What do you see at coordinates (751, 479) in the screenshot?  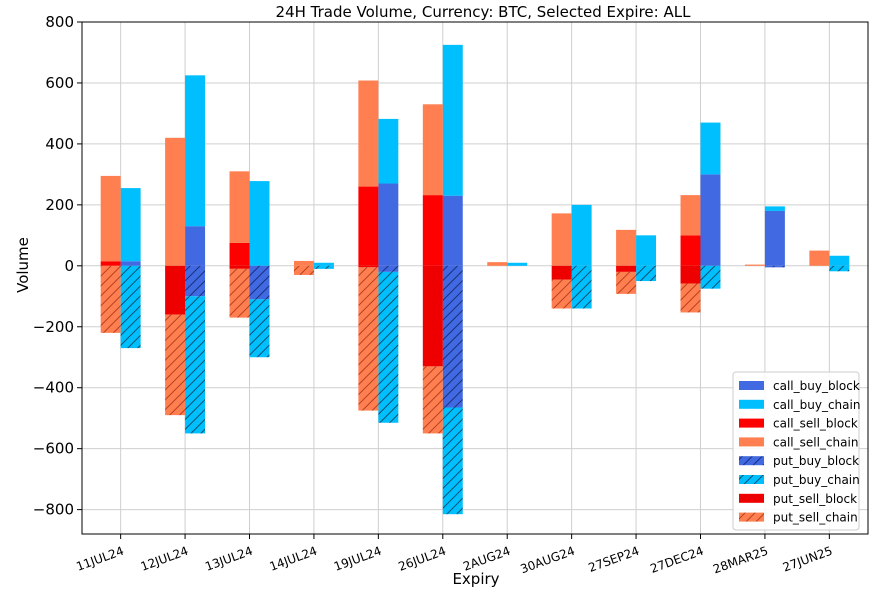 I see `legend-swatch-put_buy_chain` at bounding box center [751, 479].